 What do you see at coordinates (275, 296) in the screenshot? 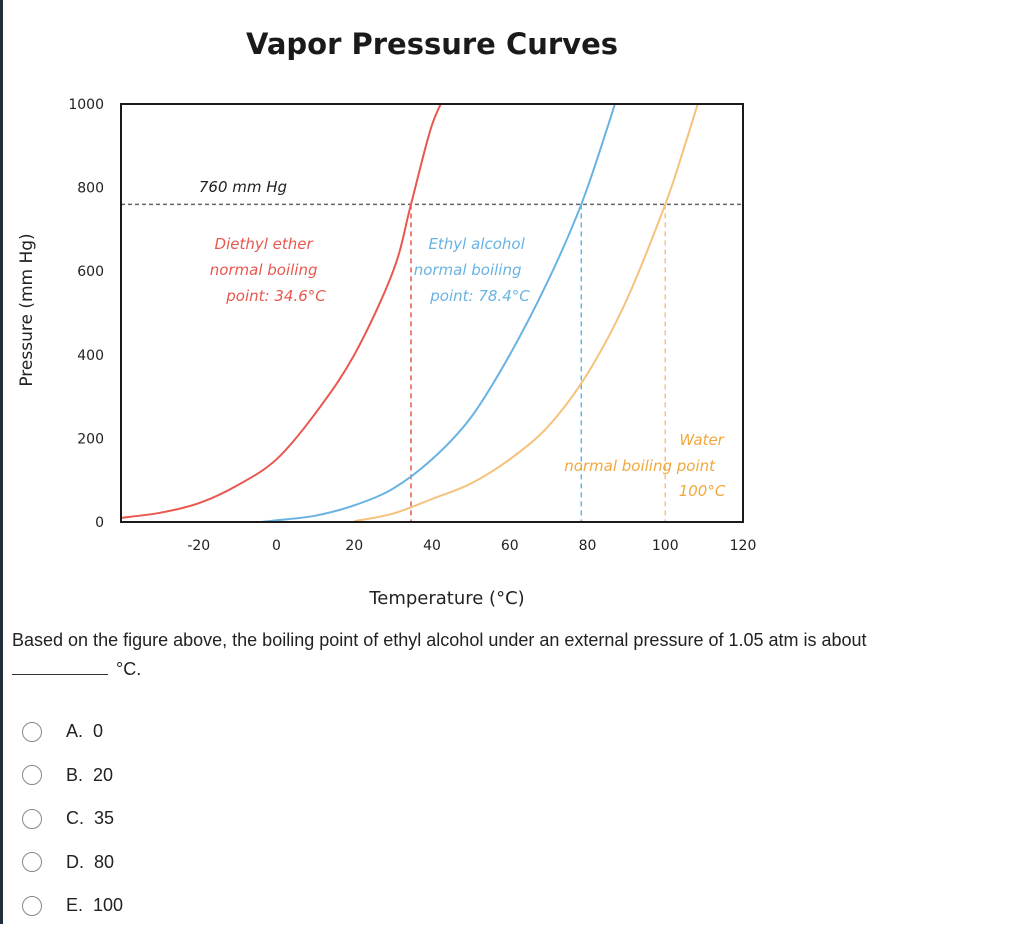
I see `annotation-diethyl-ether-line3: point: 34.6°C` at bounding box center [275, 296].